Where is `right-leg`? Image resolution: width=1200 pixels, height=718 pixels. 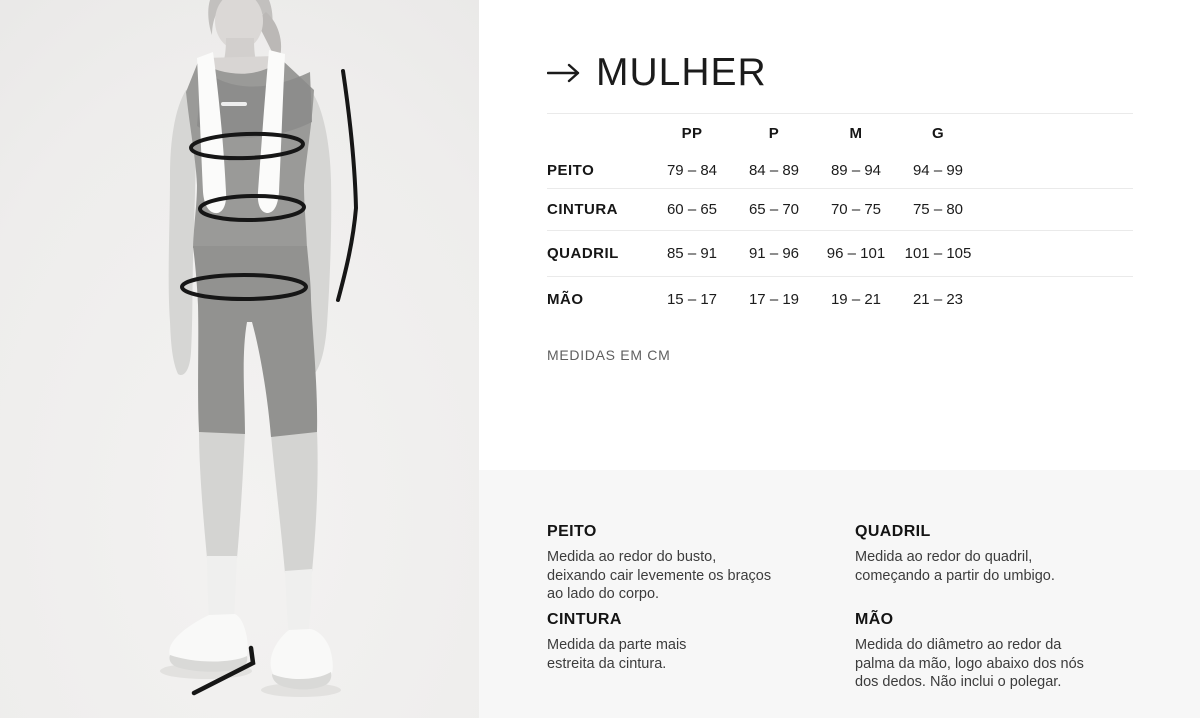
right-leg is located at coordinates (294, 502).